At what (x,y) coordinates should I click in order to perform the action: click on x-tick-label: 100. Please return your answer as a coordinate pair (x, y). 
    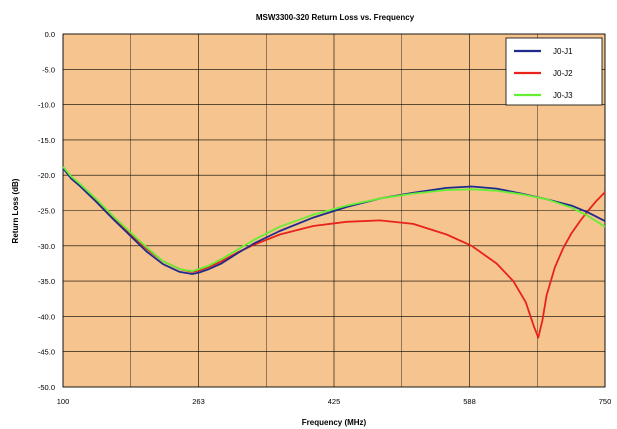
    Looking at the image, I should click on (63, 401).